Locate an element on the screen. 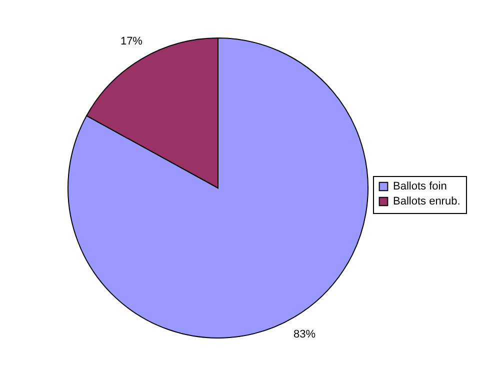  legend-label: Ballots enrub. is located at coordinates (426, 202).